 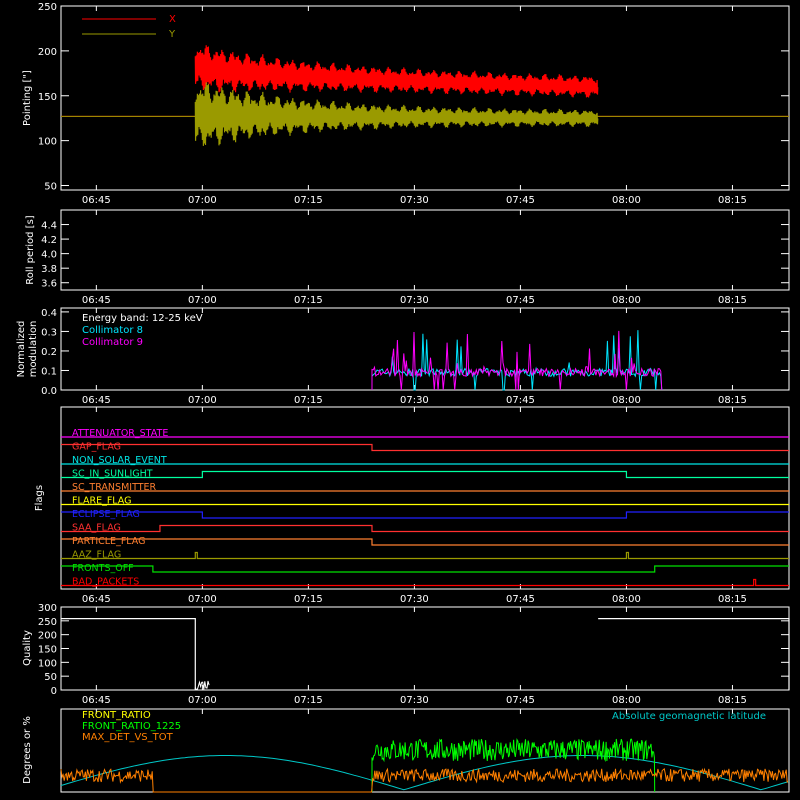 What do you see at coordinates (112, 330) in the screenshot?
I see `legend-collimator-8: Collimator 8` at bounding box center [112, 330].